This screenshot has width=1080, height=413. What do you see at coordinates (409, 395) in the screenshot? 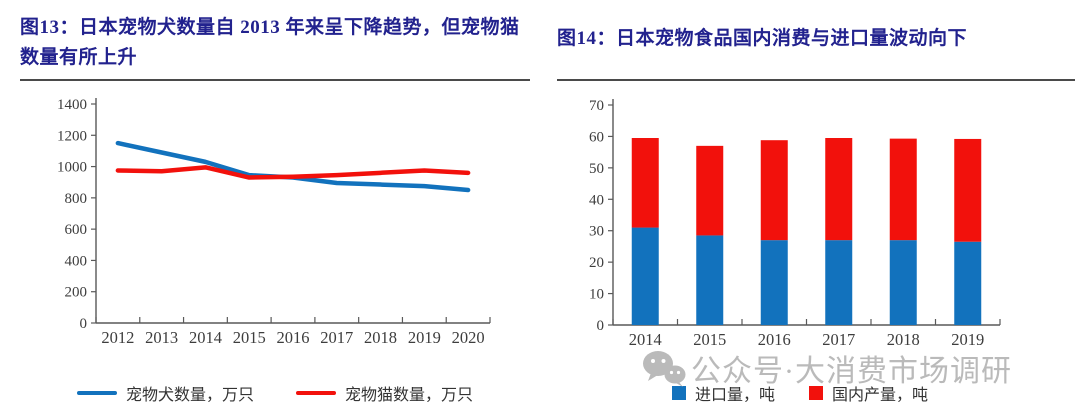
I see `legend-label-cat-count: 宠物猫数量，万只` at bounding box center [409, 395].